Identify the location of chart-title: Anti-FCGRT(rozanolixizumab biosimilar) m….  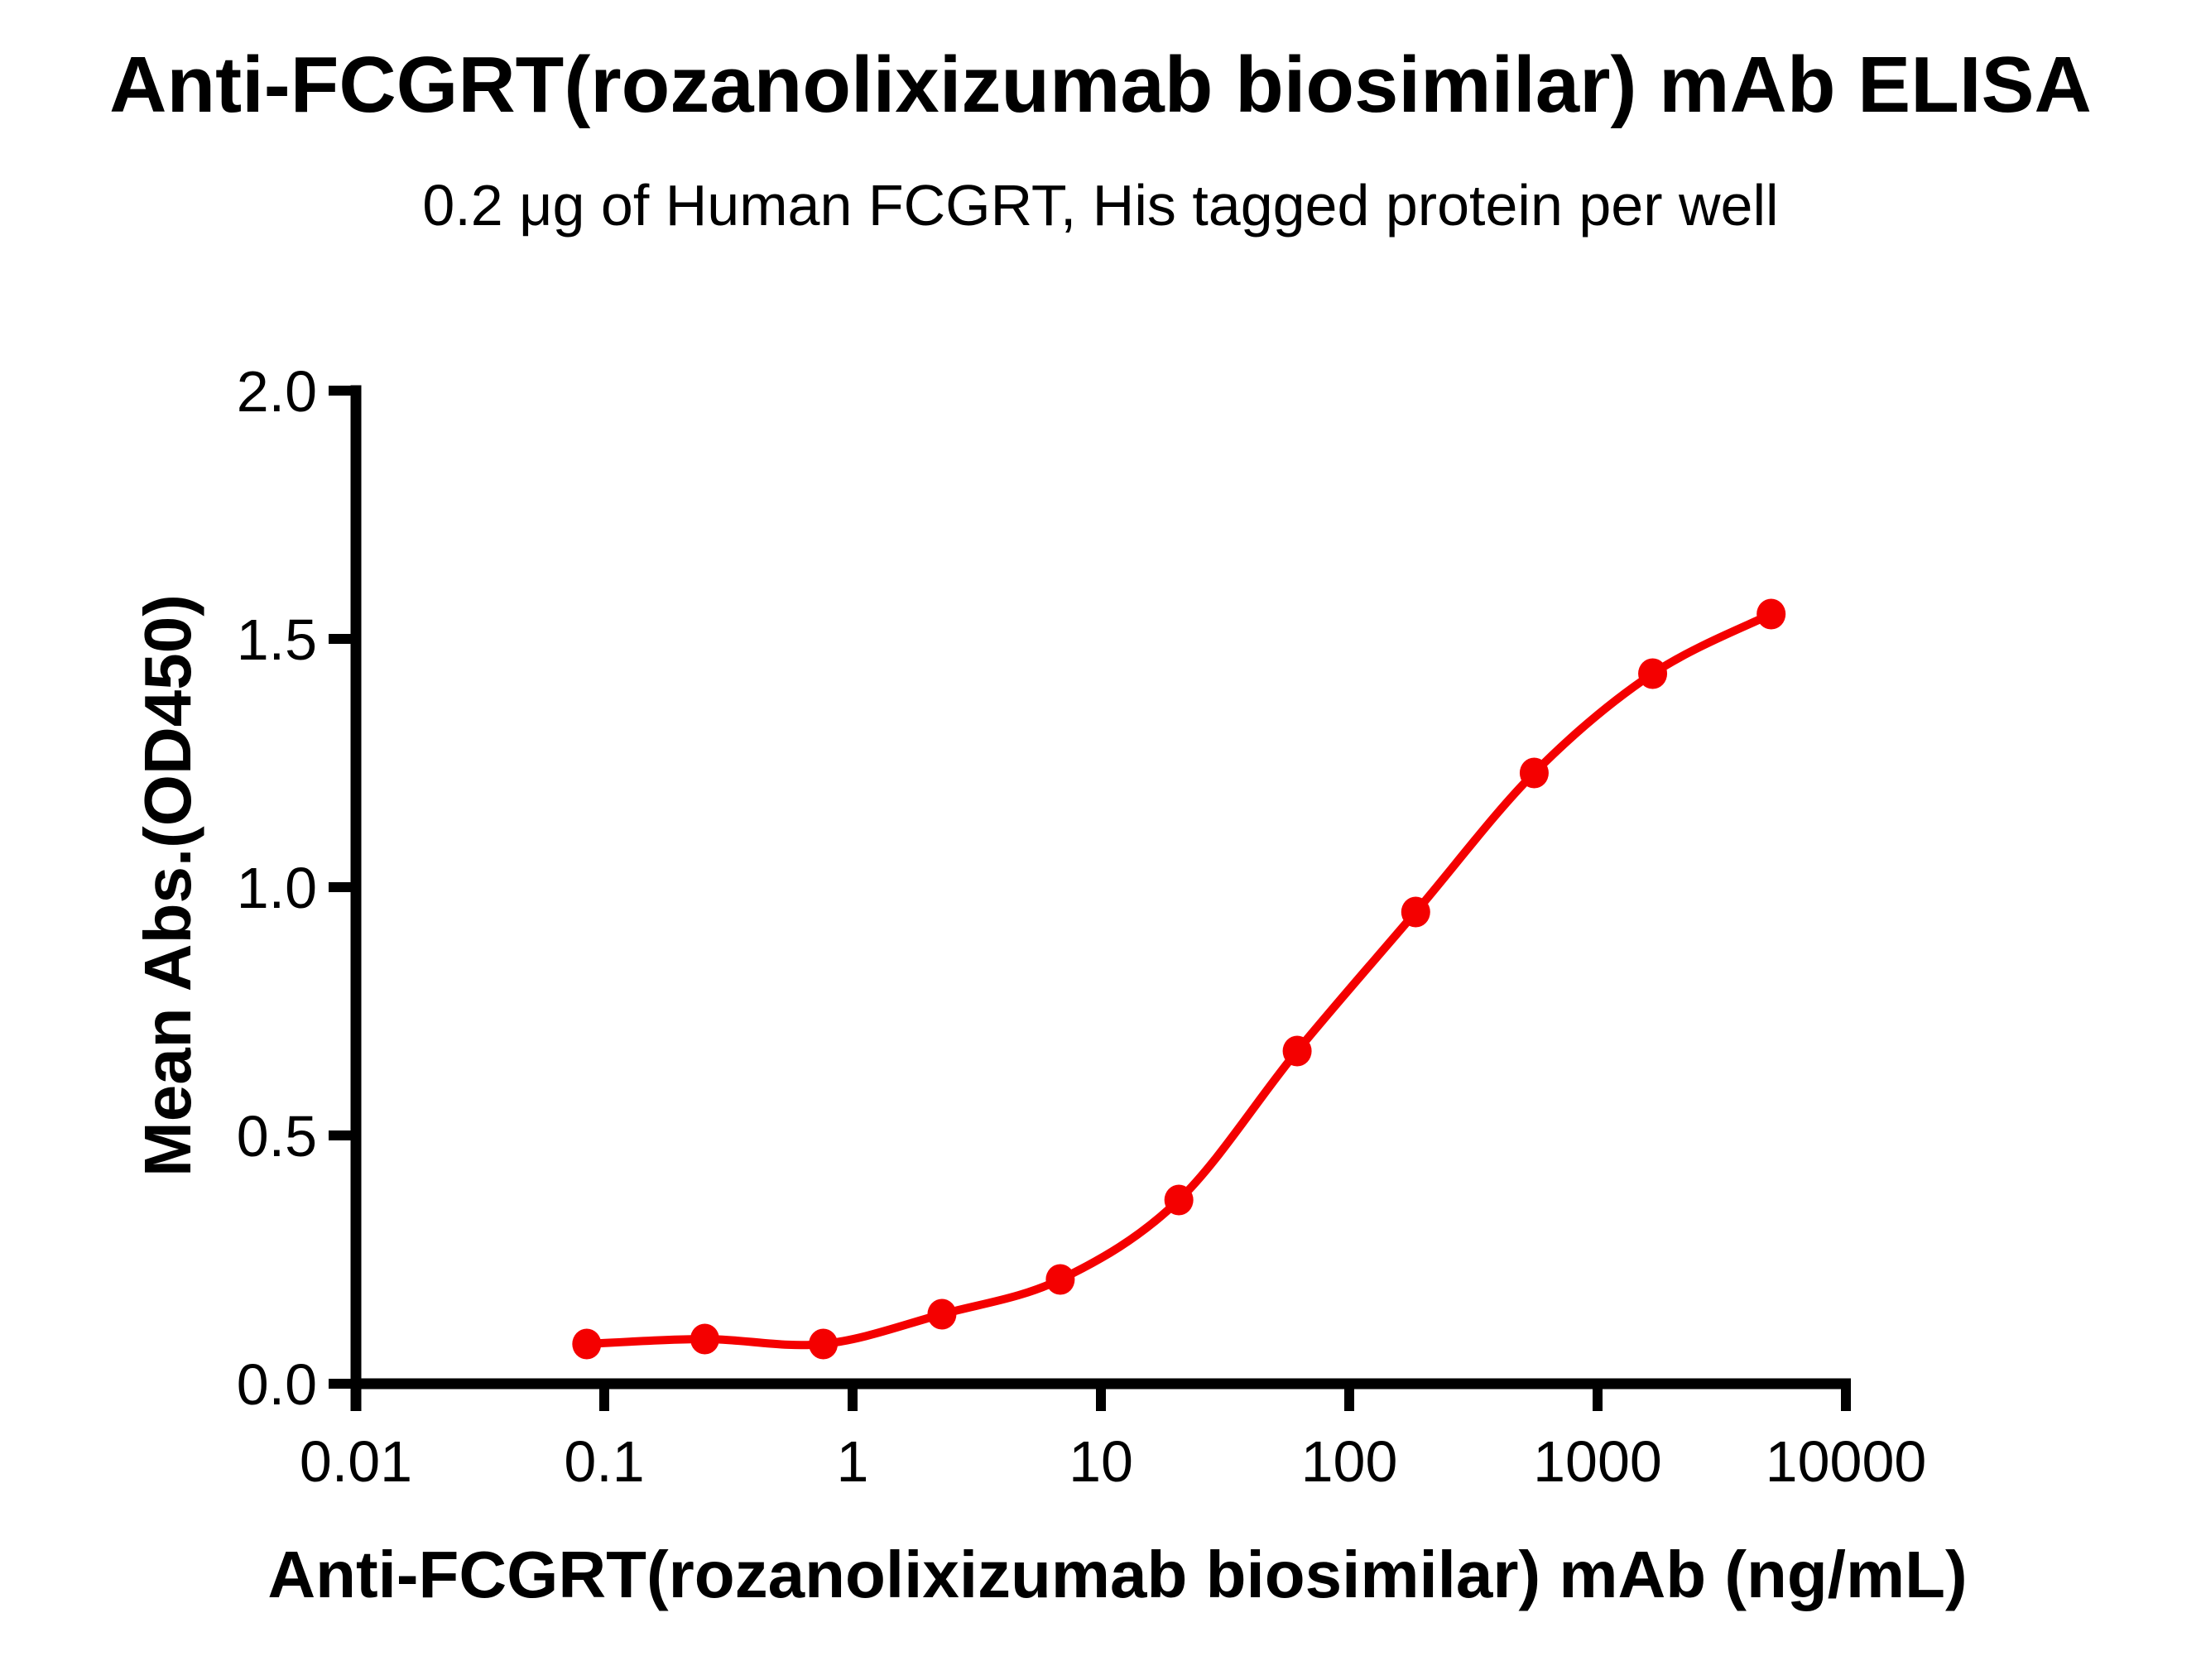
(1100, 85).